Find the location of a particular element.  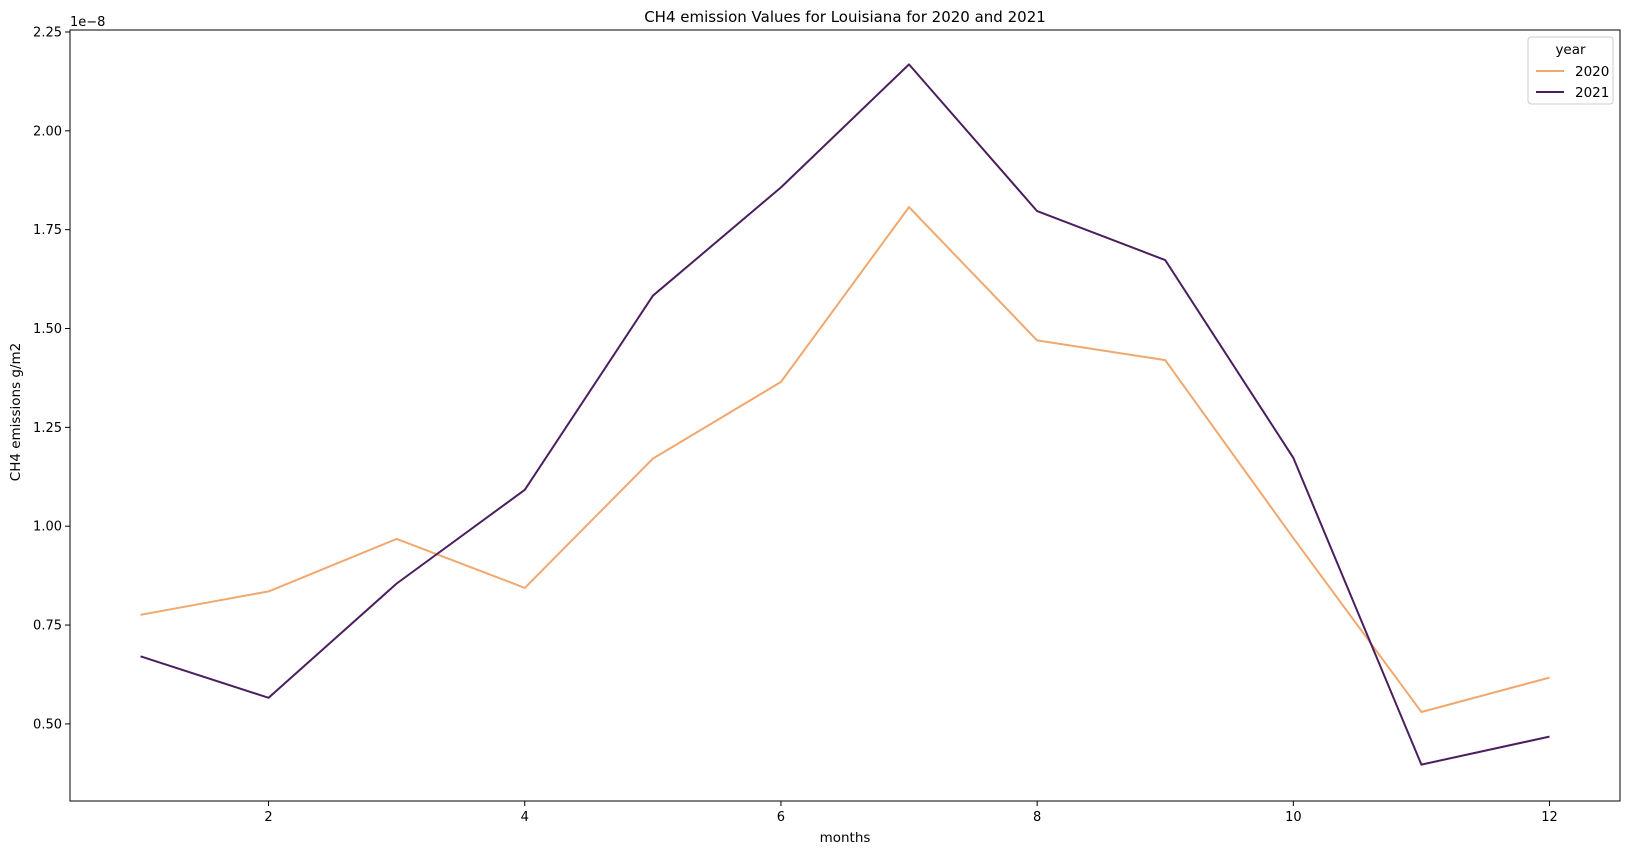

y-tick-label: 1.25 is located at coordinates (47, 428).